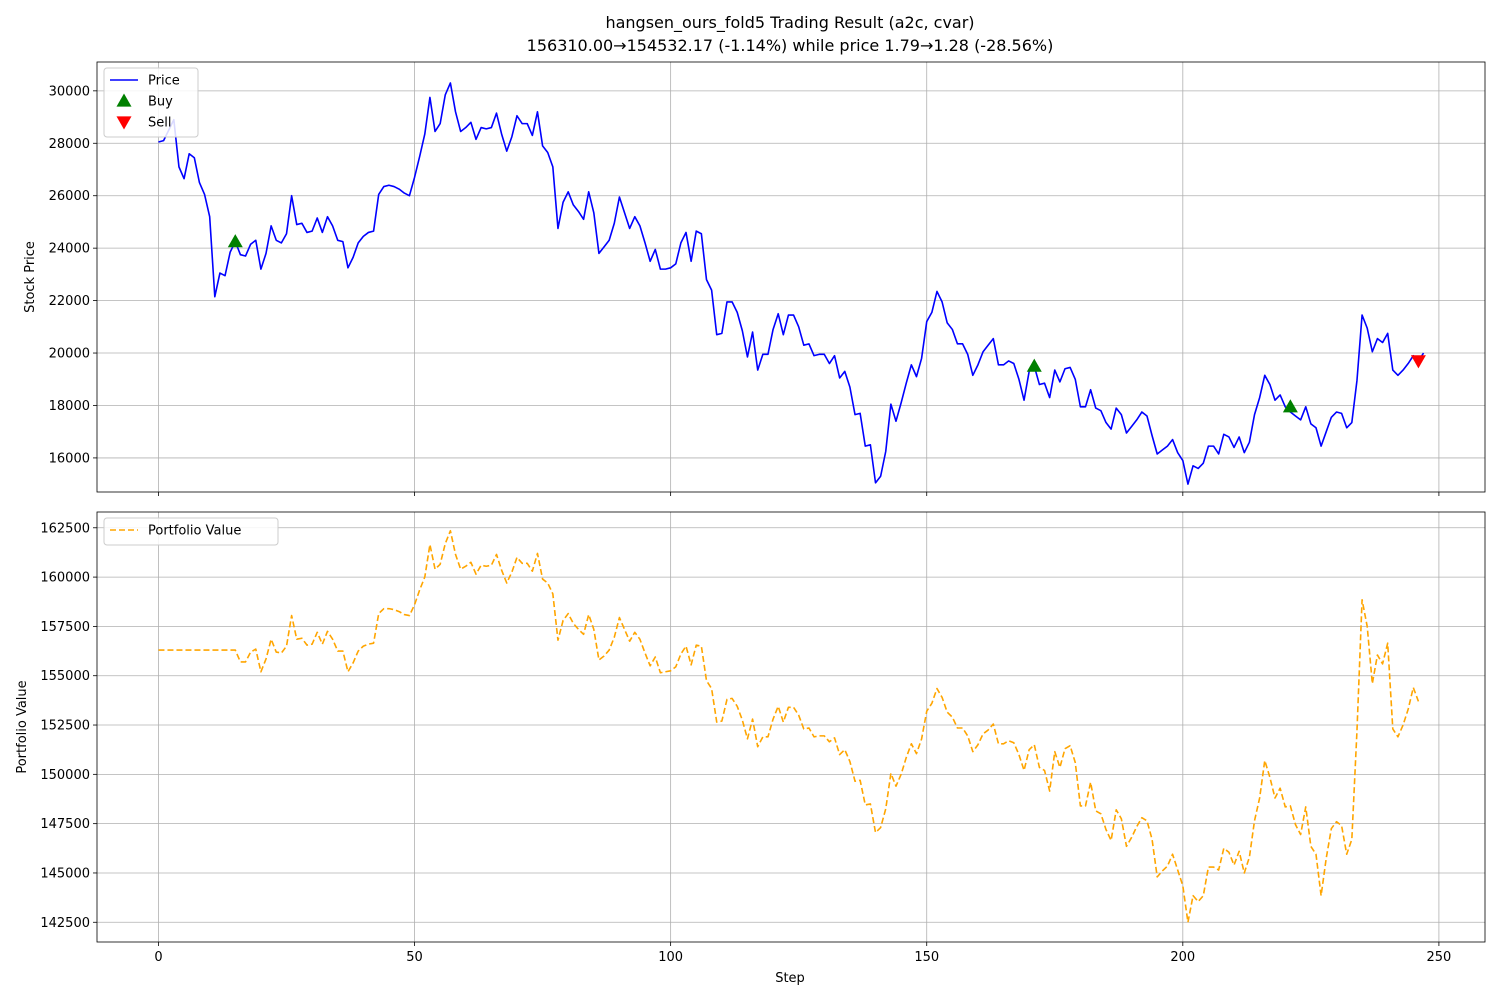 This screenshot has height=1000, width=1500. I want to click on x-tick-label: 200, so click(1182, 957).